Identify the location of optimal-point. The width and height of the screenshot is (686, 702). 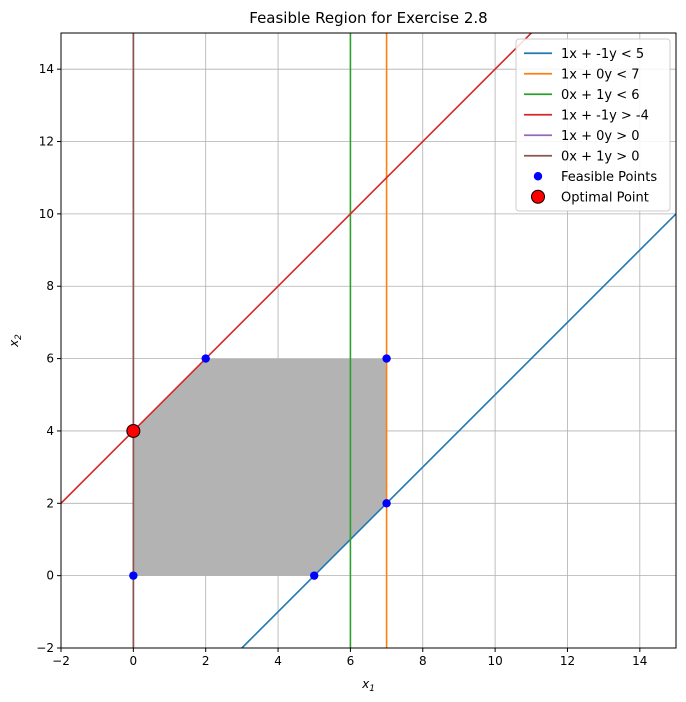
(133, 430).